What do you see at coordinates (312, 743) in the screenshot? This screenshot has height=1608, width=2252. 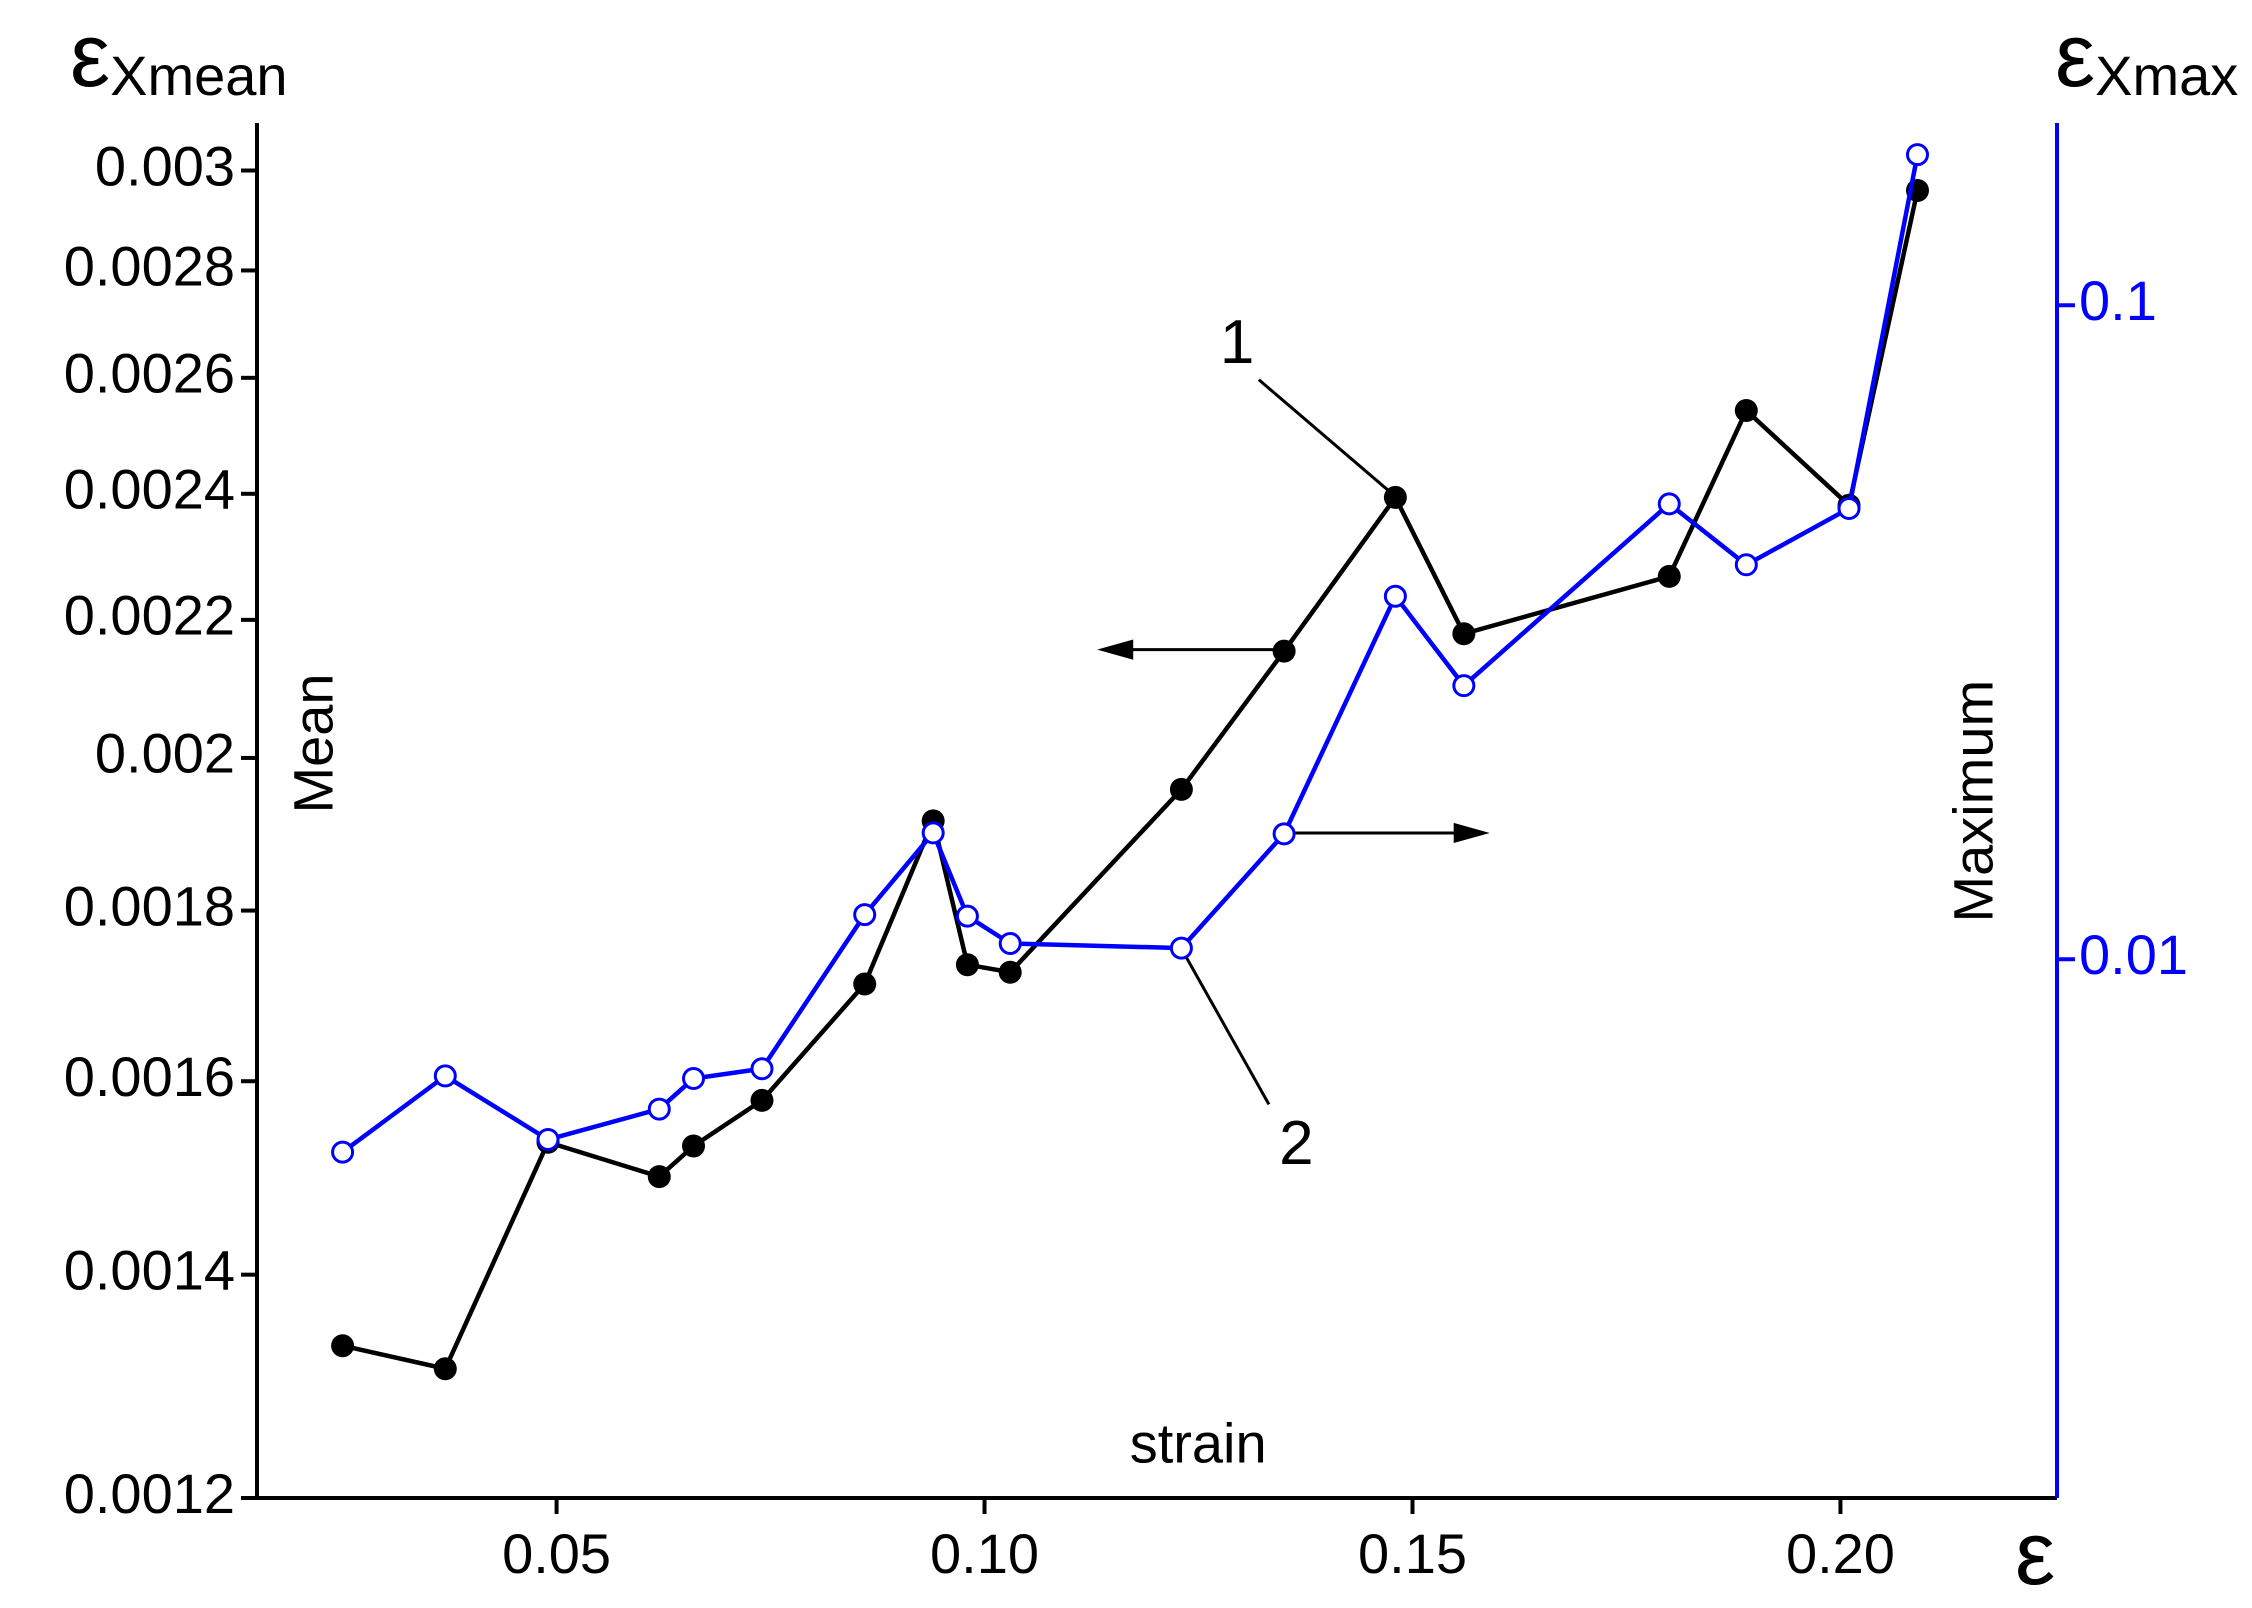 I see `series-label: Mean` at bounding box center [312, 743].